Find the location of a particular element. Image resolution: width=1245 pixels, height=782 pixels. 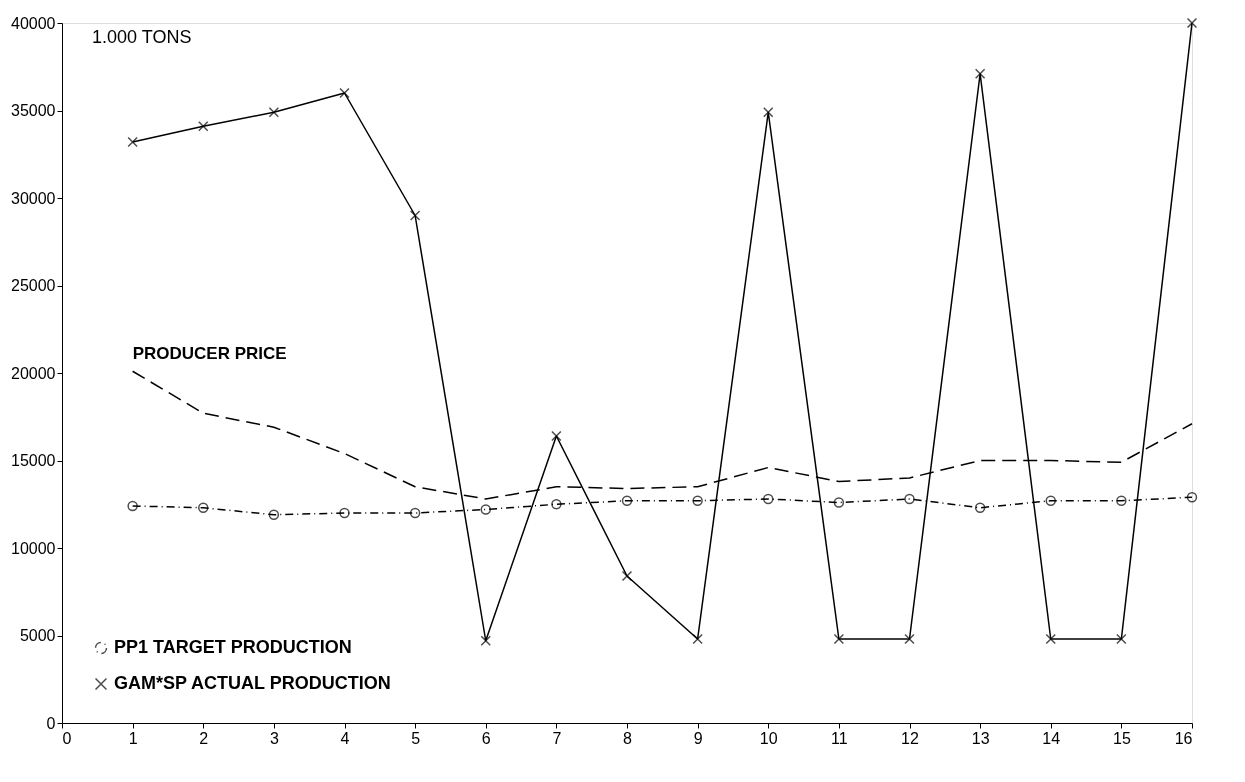

annotation: PRODUCER PRICE is located at coordinates (209, 354).